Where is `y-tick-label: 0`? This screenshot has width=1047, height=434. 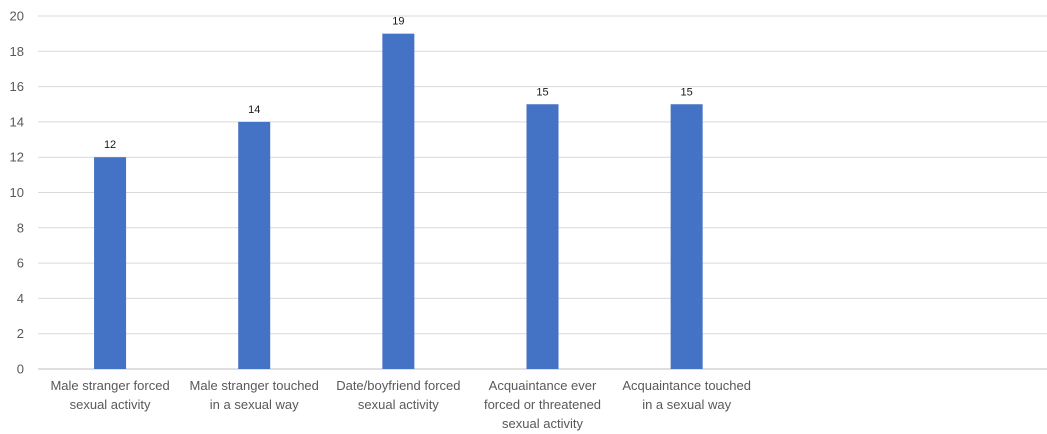 y-tick-label: 0 is located at coordinates (20, 369).